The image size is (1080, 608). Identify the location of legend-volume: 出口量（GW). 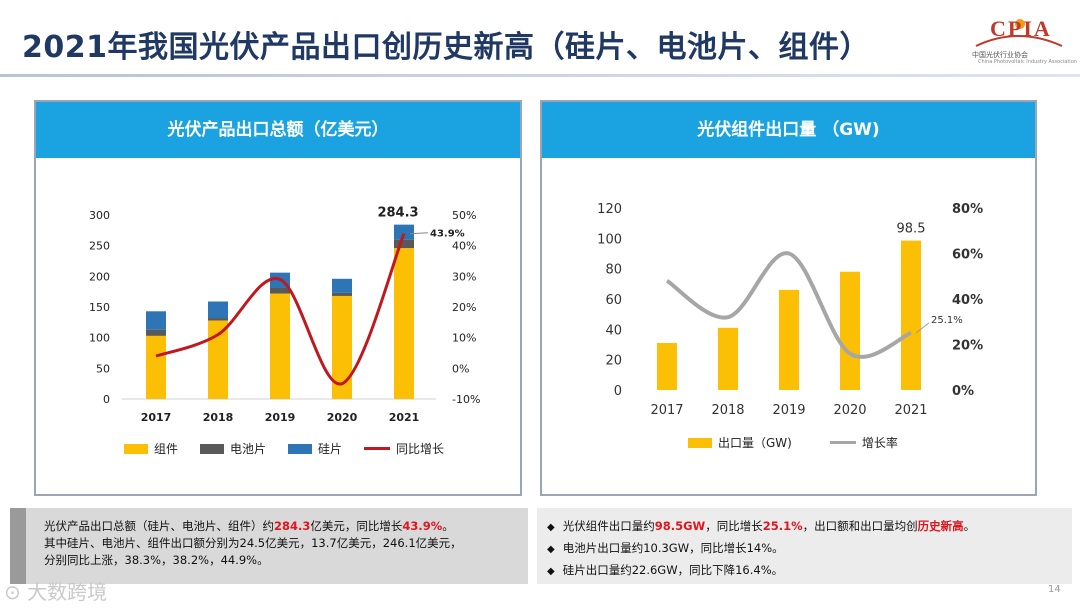
(740, 442).